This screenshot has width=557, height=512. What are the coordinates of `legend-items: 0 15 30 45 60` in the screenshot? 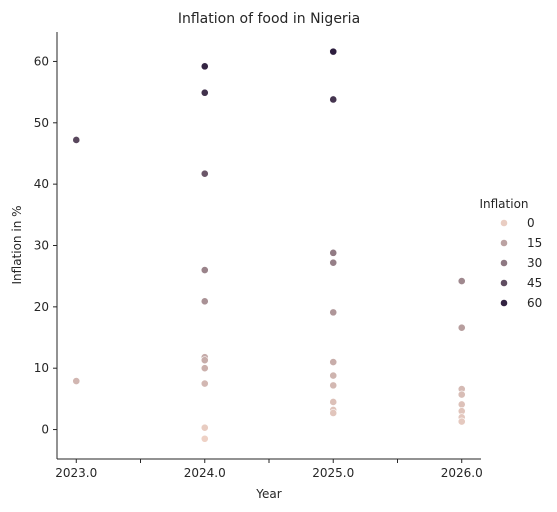 It's located at (521, 263).